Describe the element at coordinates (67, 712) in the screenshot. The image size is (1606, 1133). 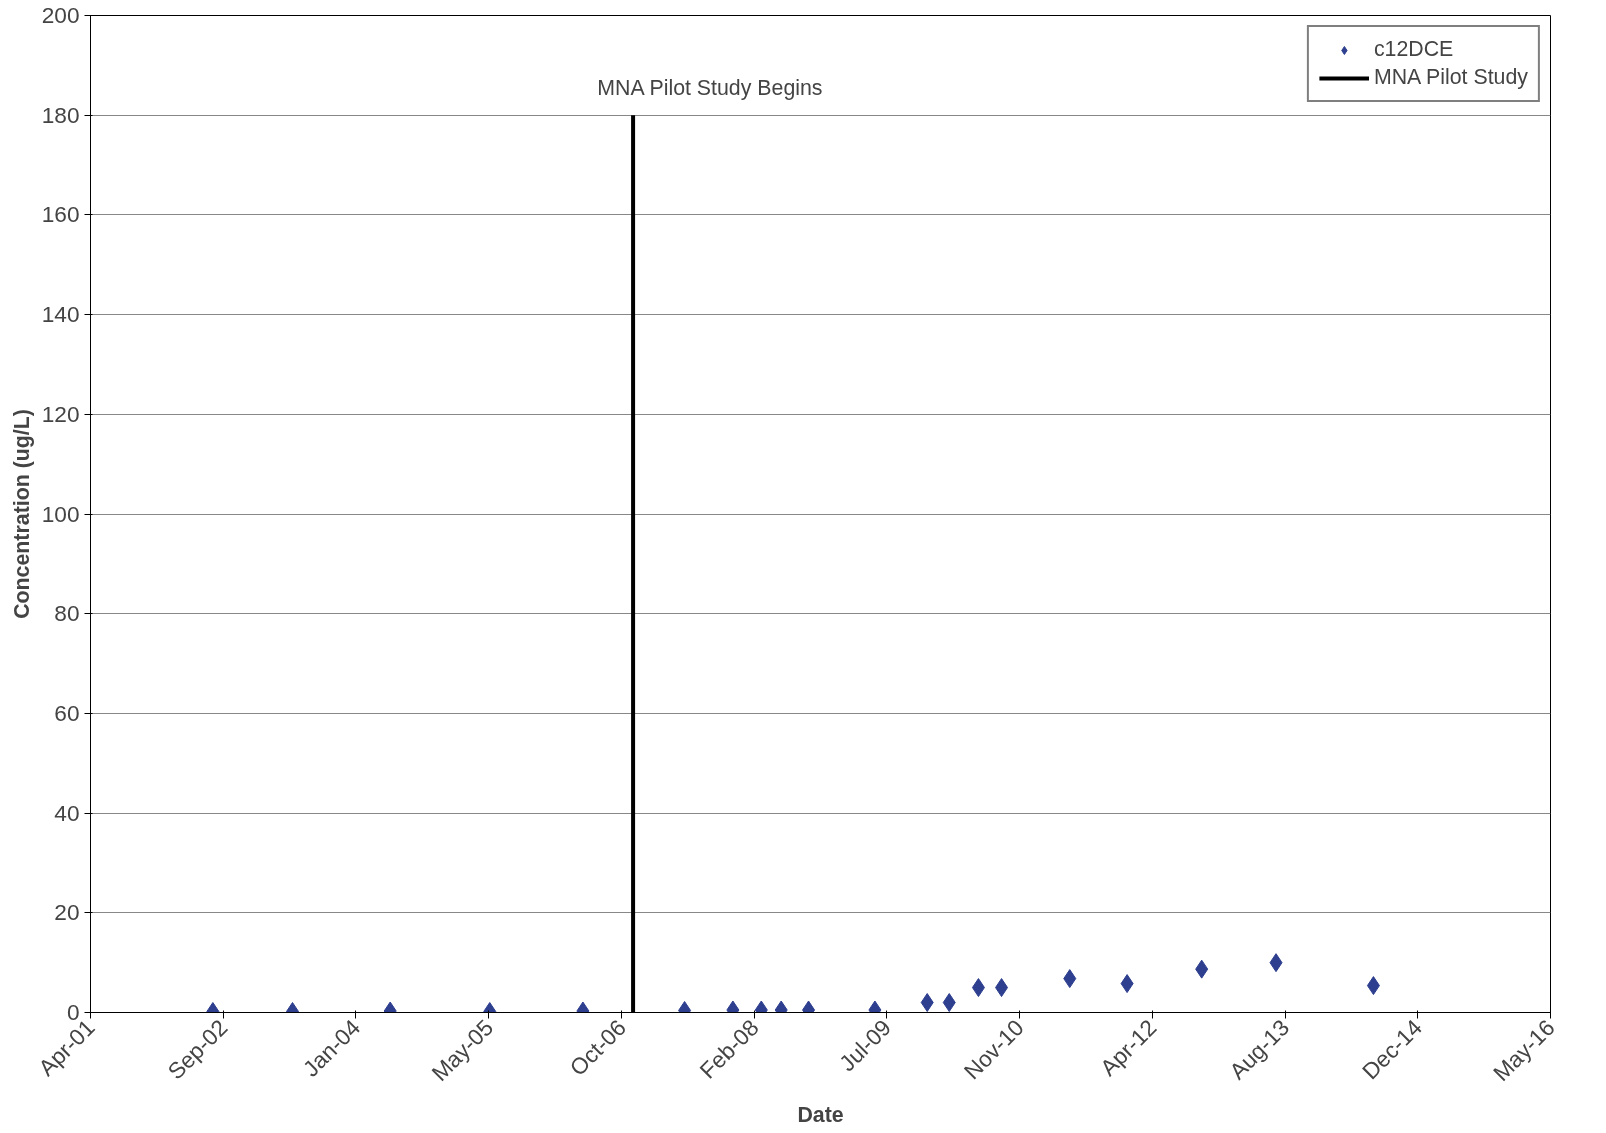
I see `y-tick-label: 60` at that location.